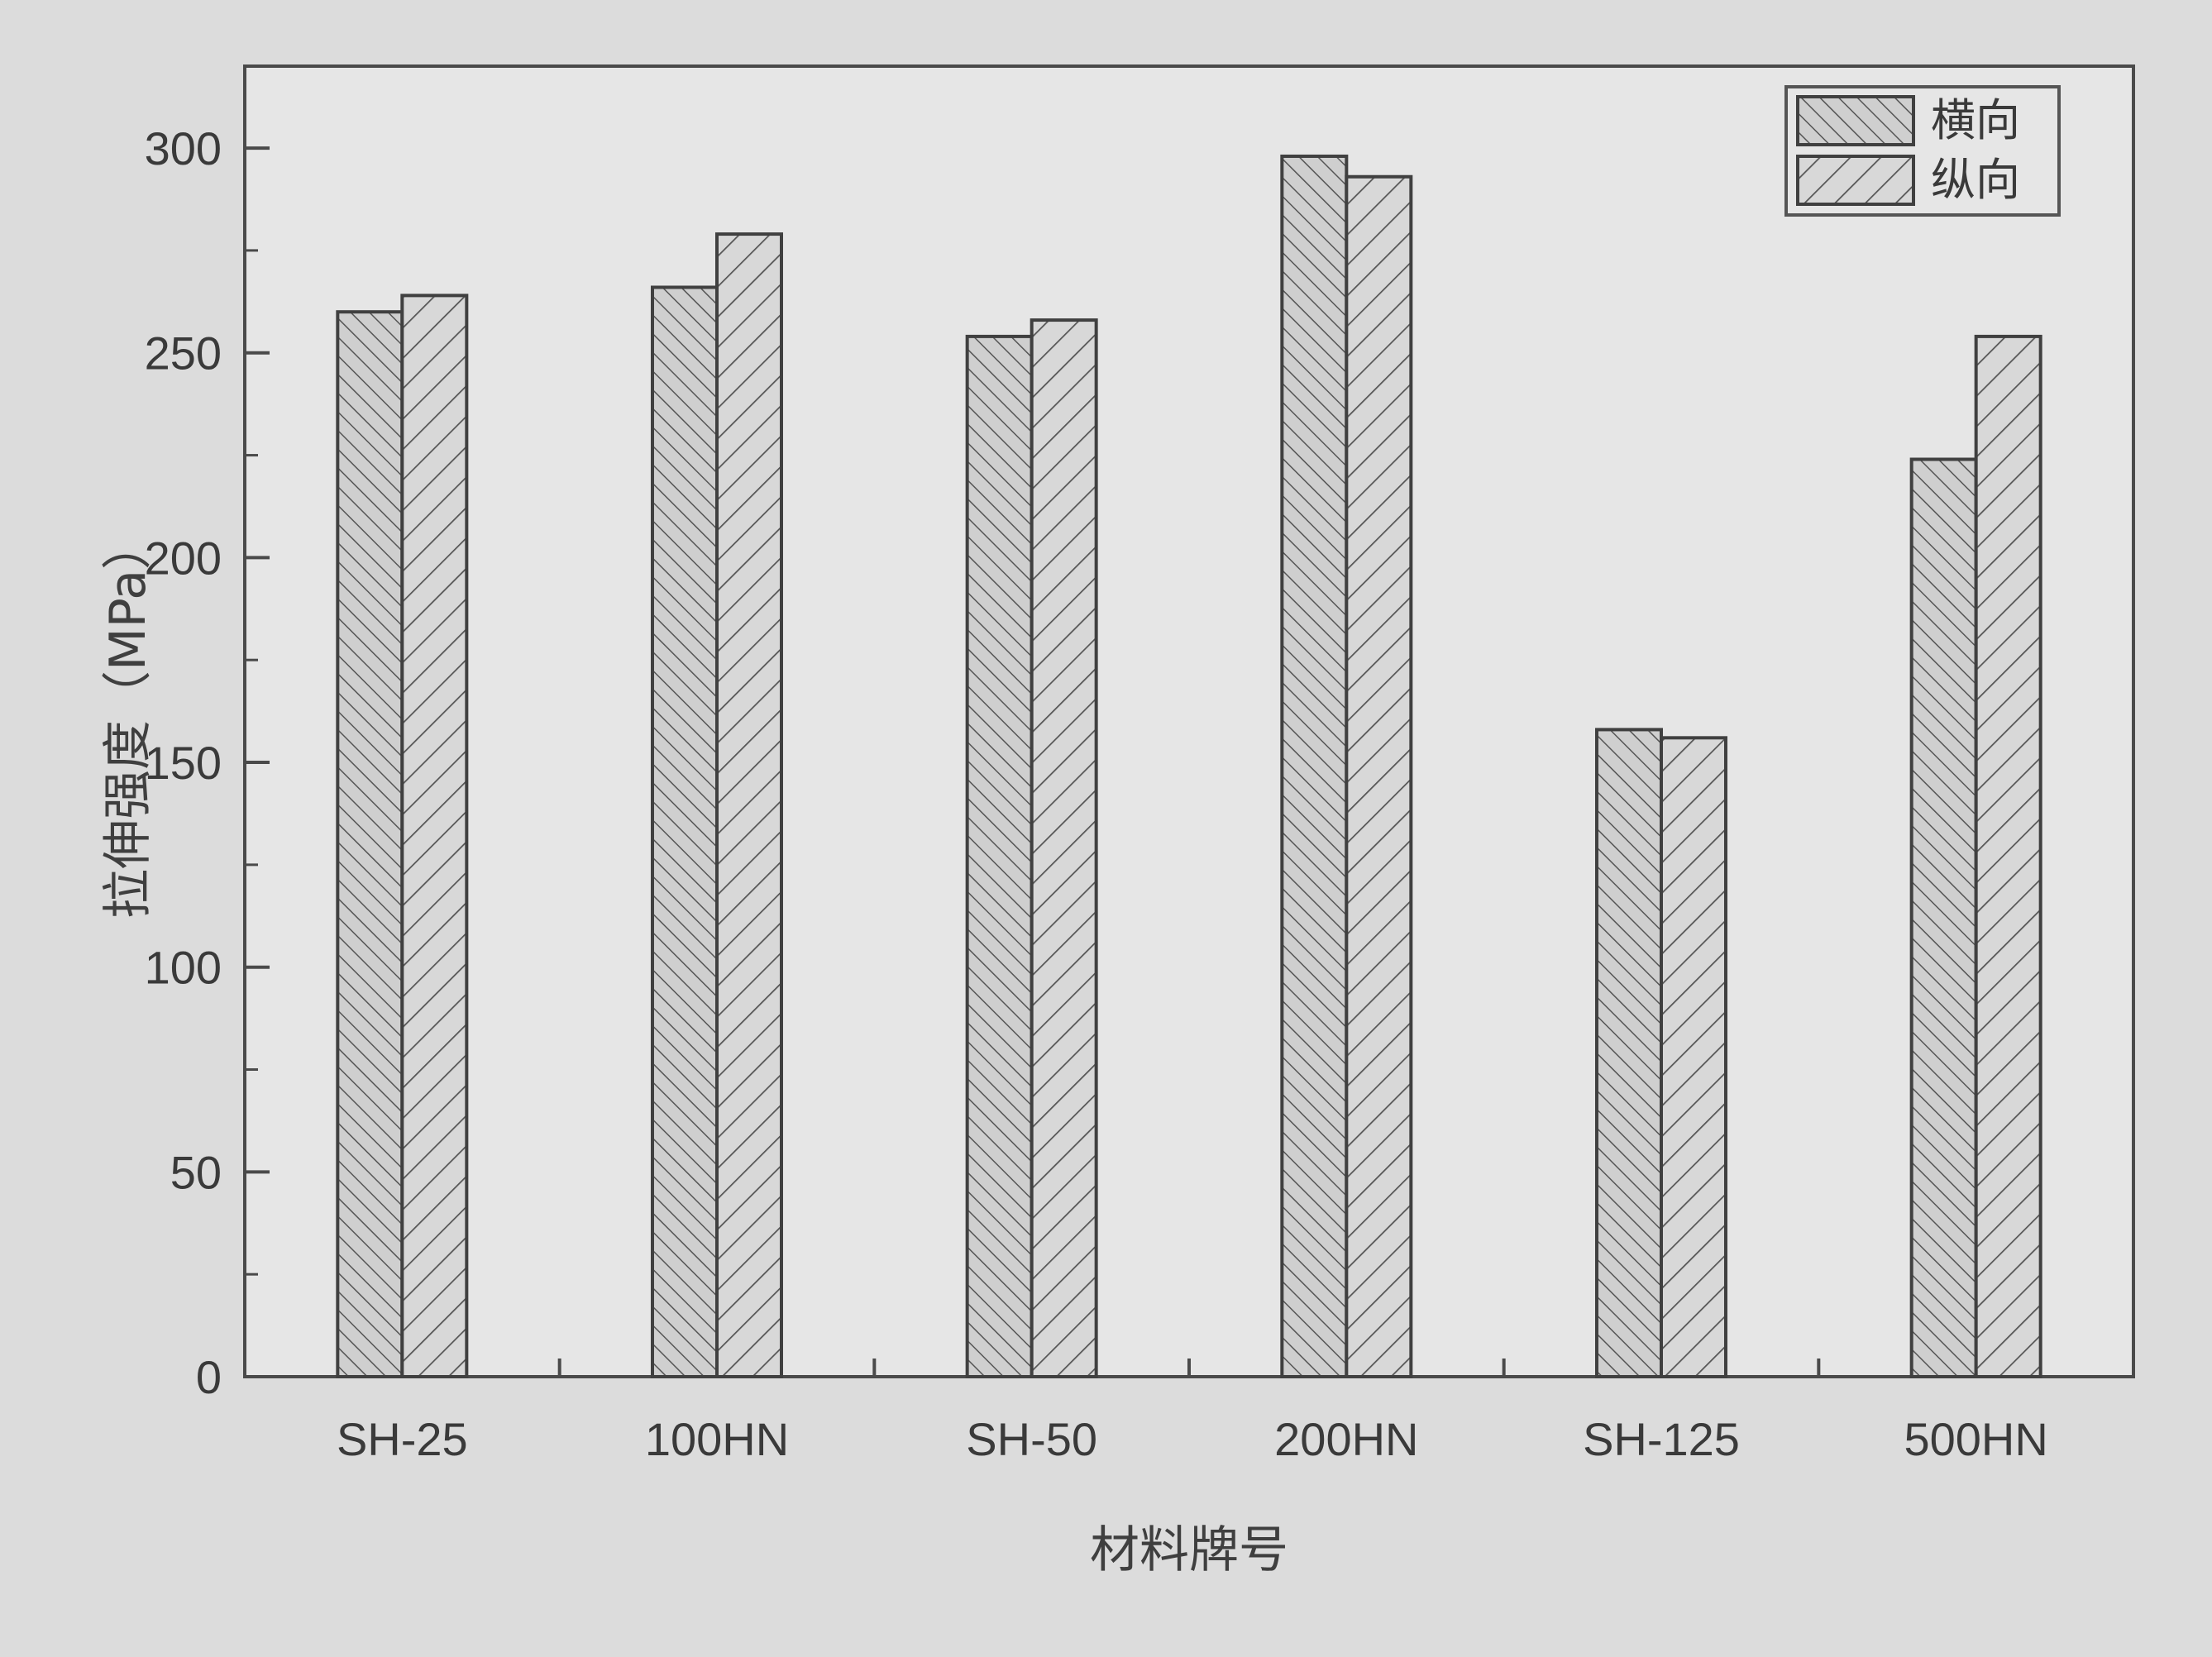 This screenshot has width=2212, height=1657. What do you see at coordinates (184, 354) in the screenshot?
I see `y-tick-label: 250` at bounding box center [184, 354].